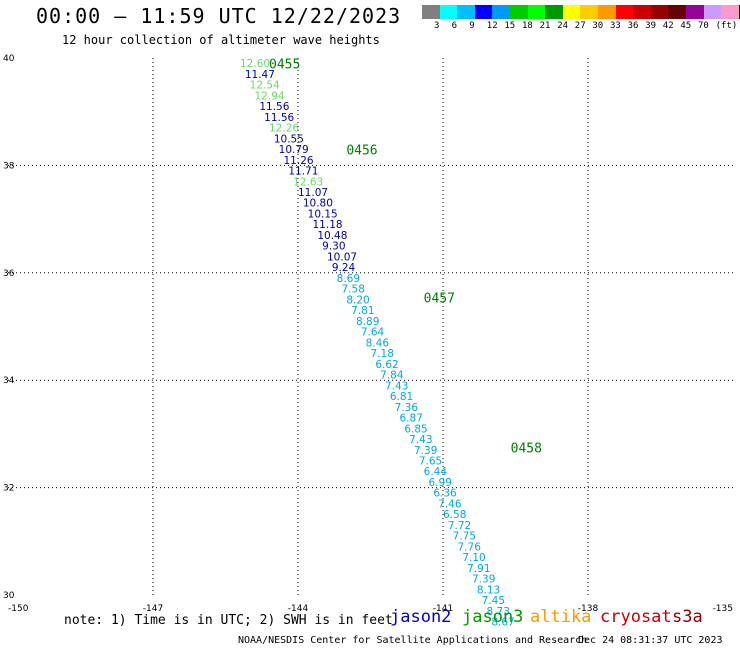 The width and height of the screenshot is (740, 650). Describe the element at coordinates (303, 172) in the screenshot. I see `data-point-label: 11.71` at that location.